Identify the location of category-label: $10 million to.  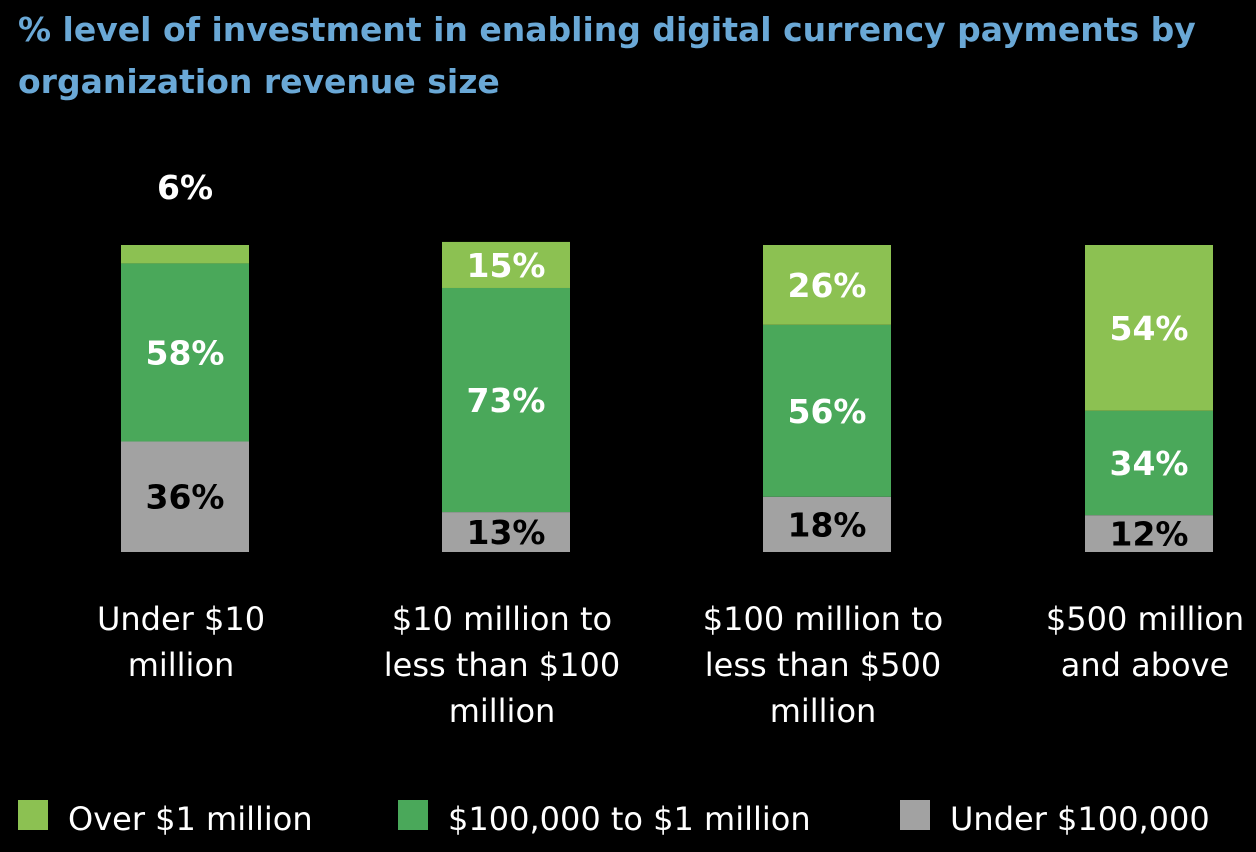
(502, 619).